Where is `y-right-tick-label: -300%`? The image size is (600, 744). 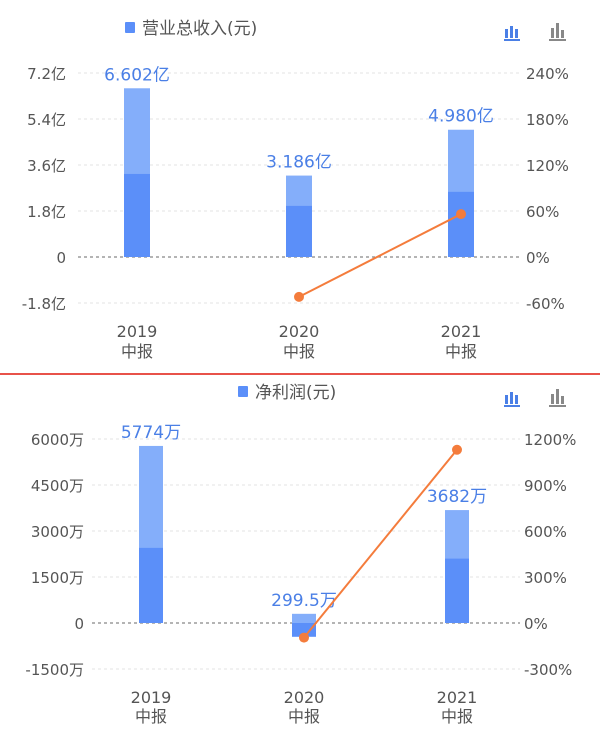 y-right-tick-label: -300% is located at coordinates (548, 670).